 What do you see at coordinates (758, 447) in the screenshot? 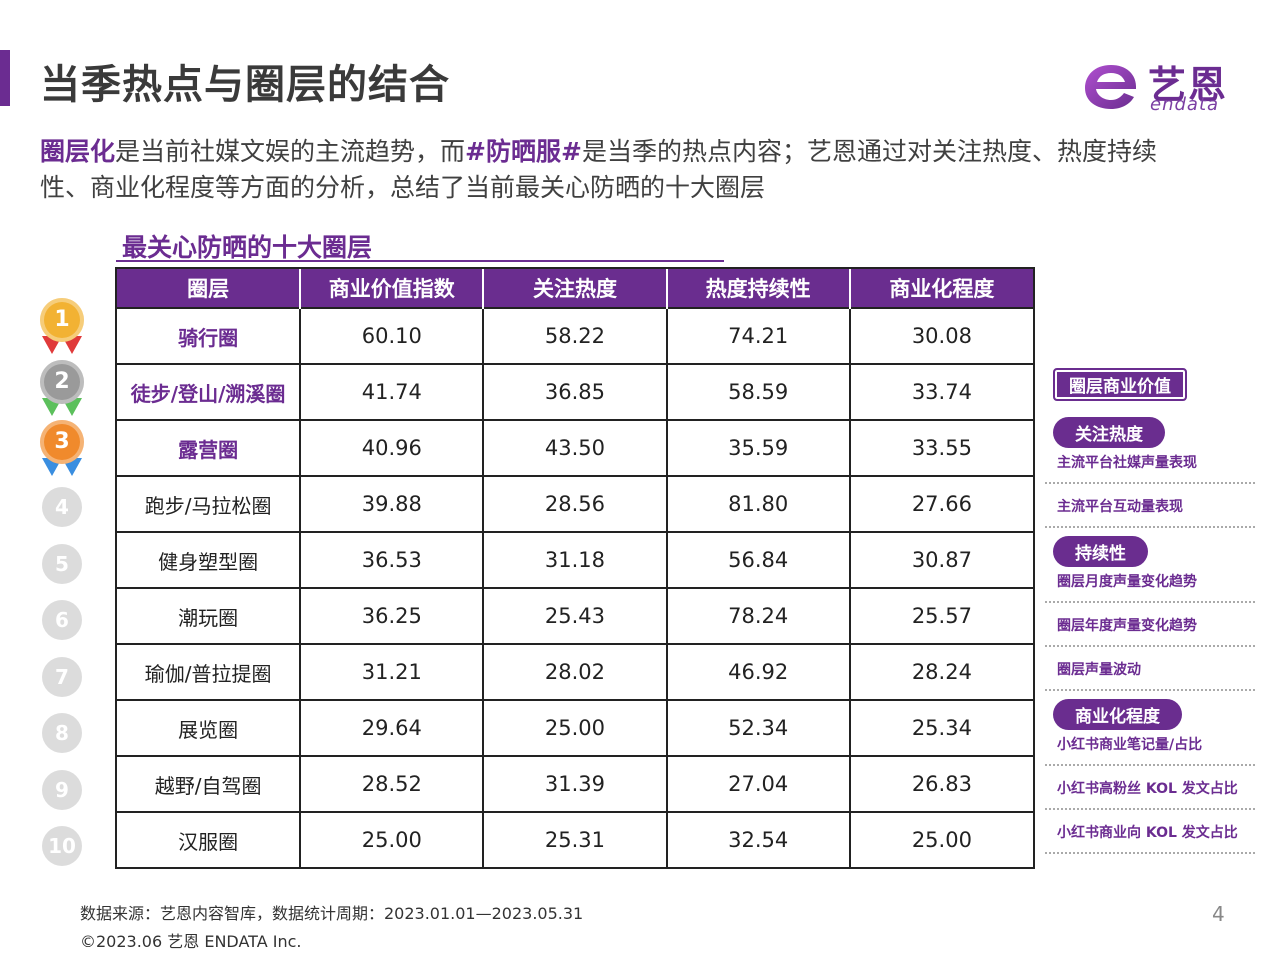
I see `table-cell: 35.59` at bounding box center [758, 447].